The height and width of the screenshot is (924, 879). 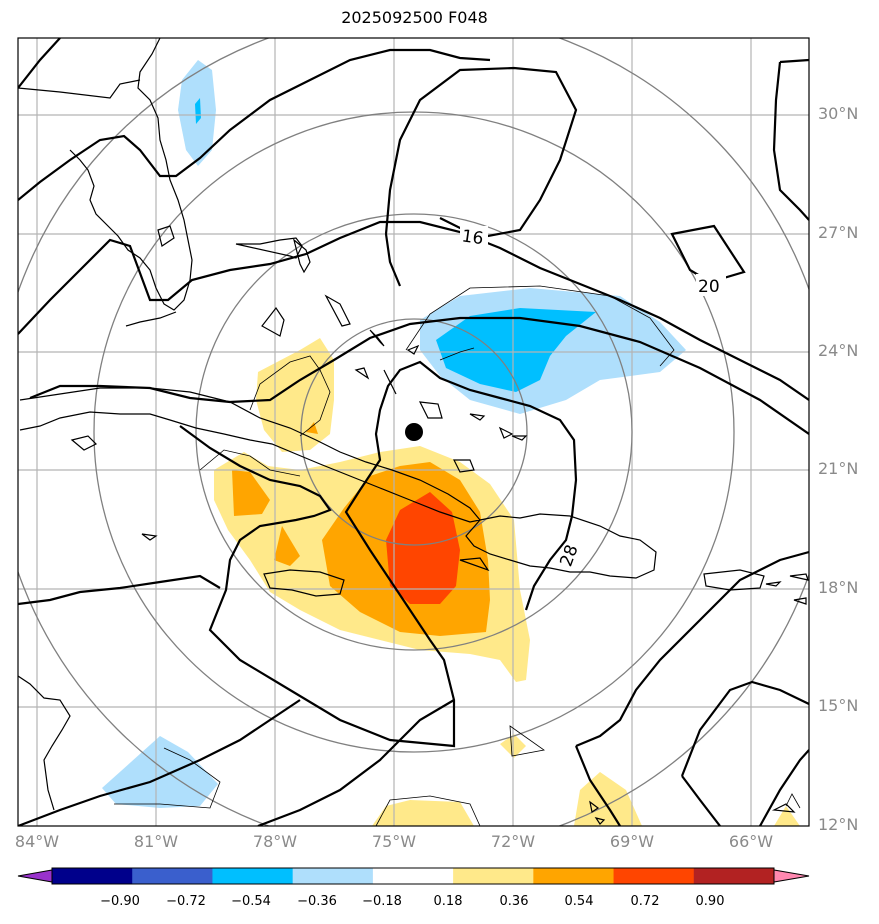 I want to click on colorbar-frame, so click(x=413, y=876).